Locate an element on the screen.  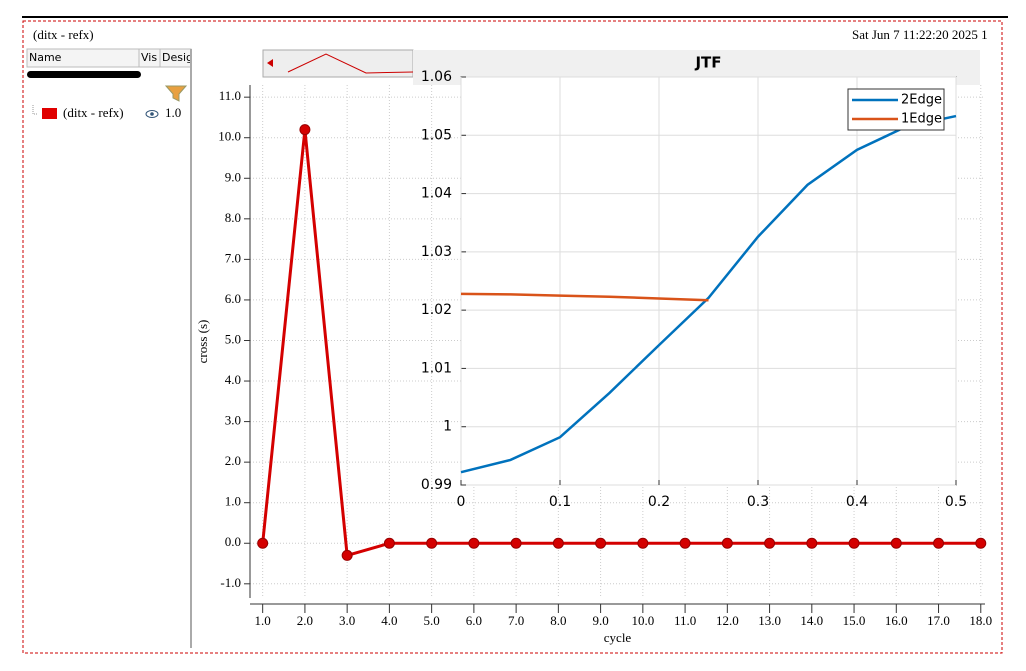
y-tick-label: 8.0 is located at coordinates (233, 217).